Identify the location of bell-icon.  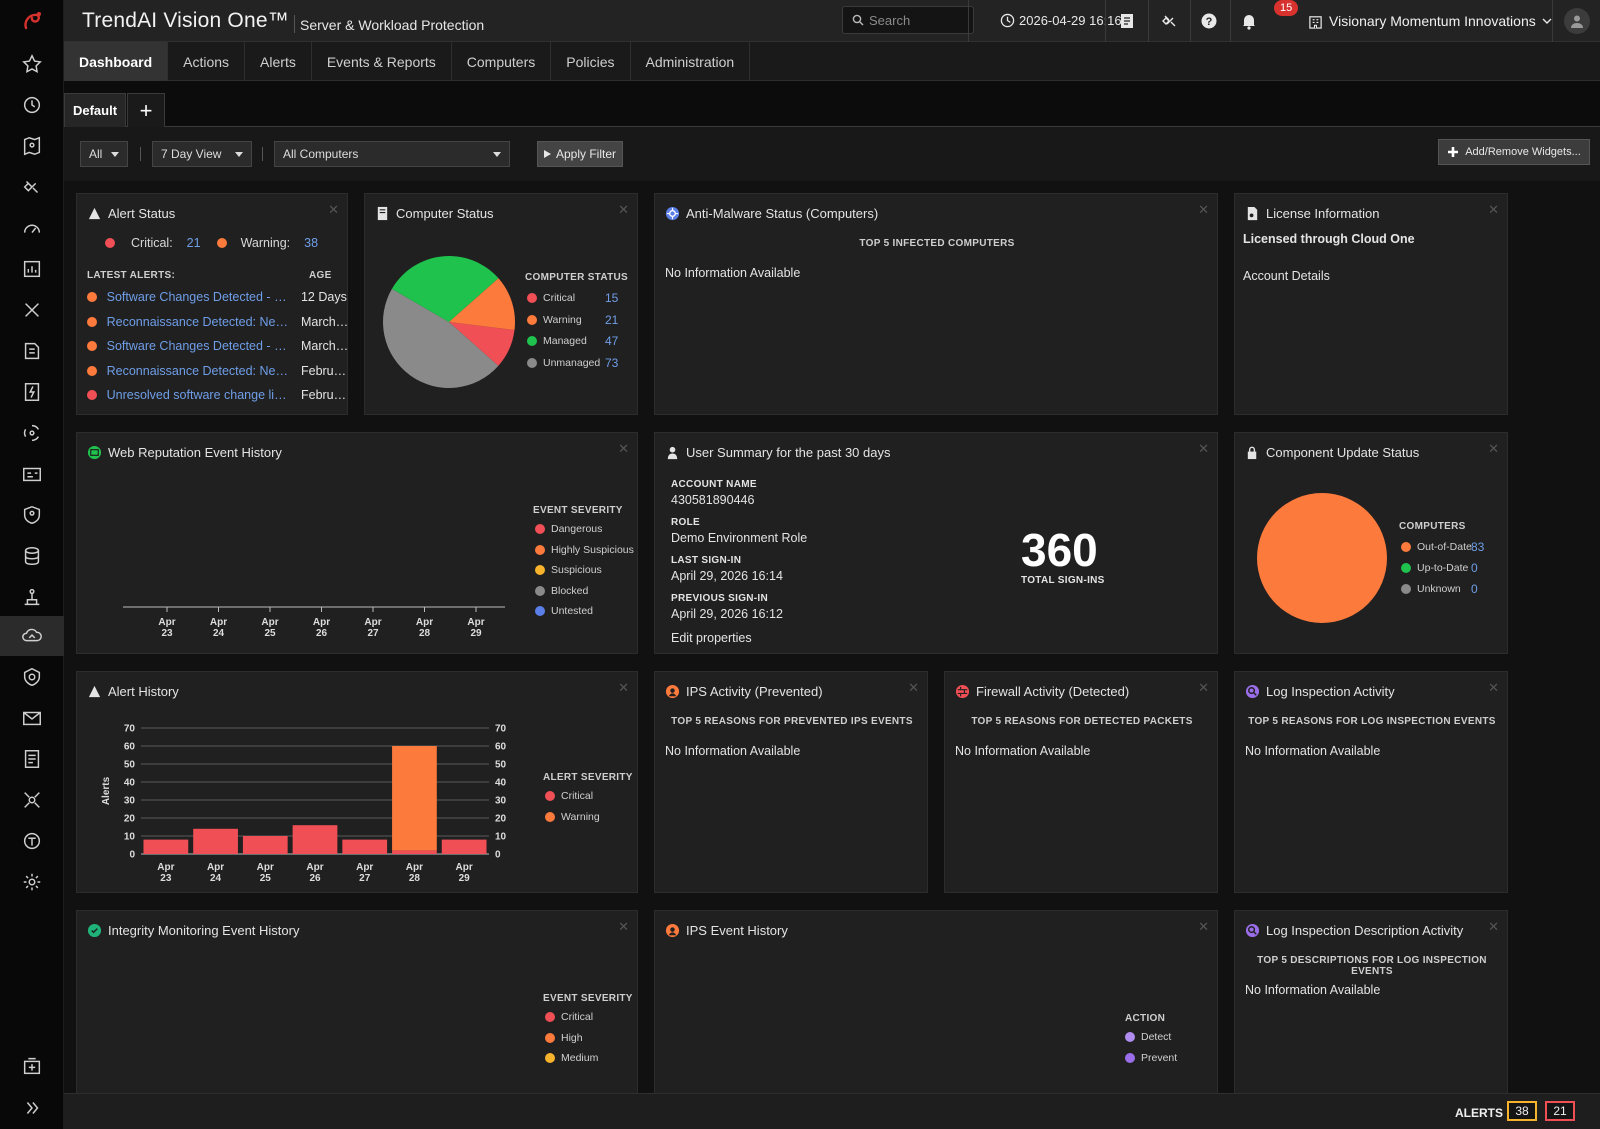
(1249, 21).